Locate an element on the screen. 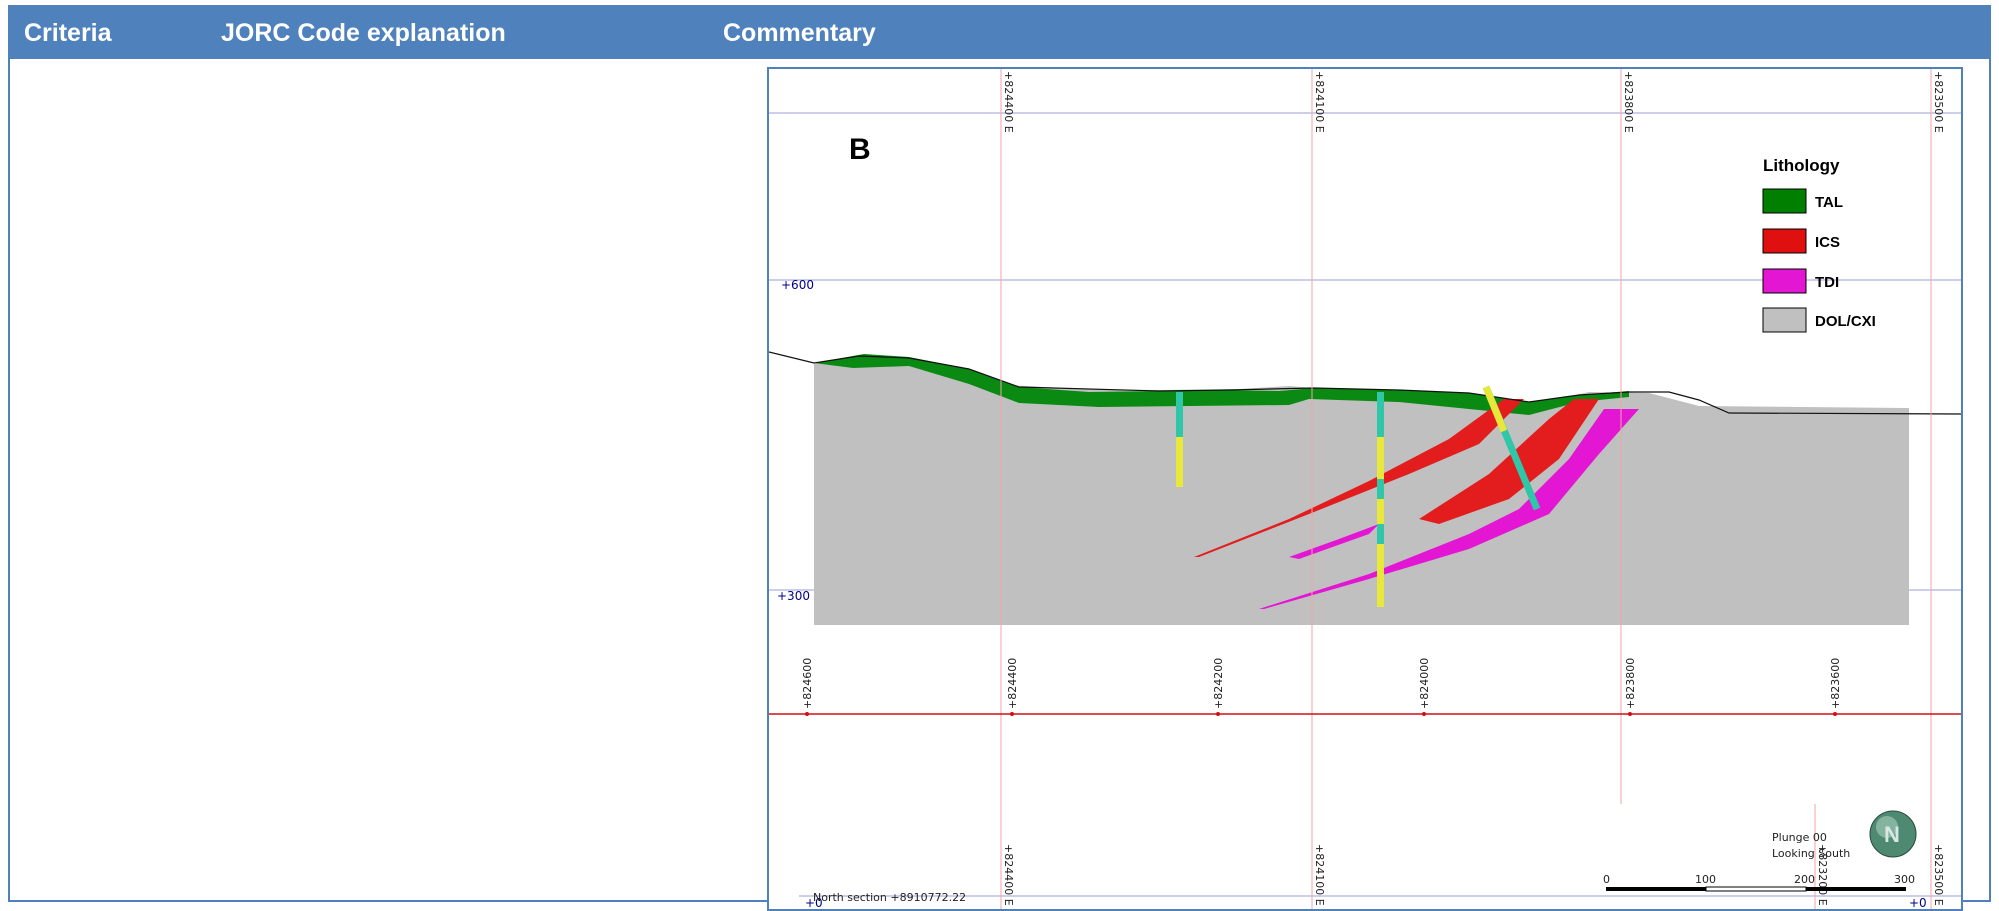  plan-tick-5: +823800 is located at coordinates (1630, 683).